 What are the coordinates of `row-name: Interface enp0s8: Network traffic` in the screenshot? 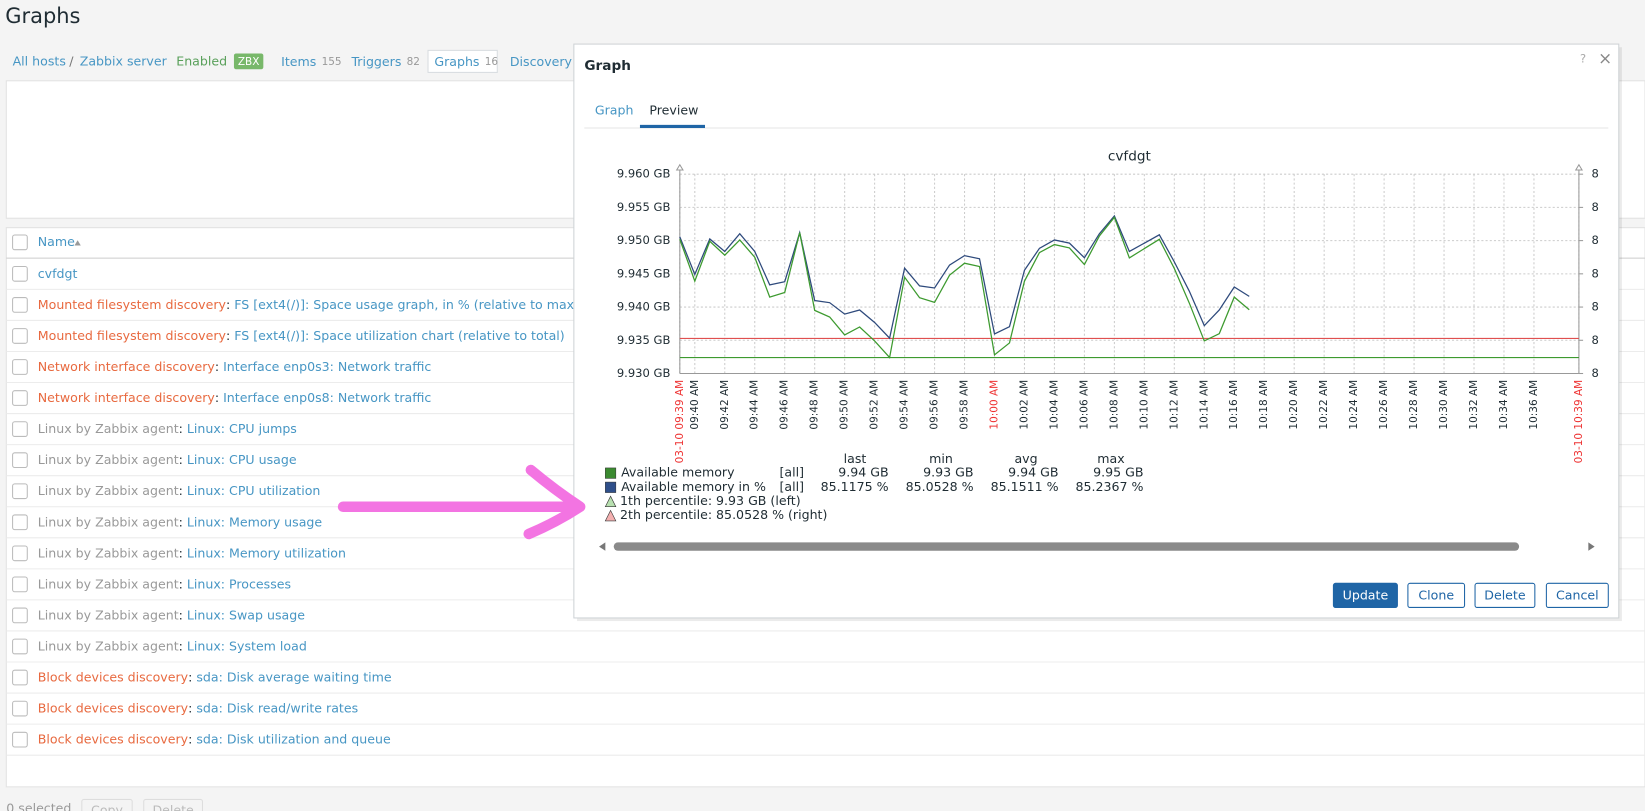 It's located at (327, 397).